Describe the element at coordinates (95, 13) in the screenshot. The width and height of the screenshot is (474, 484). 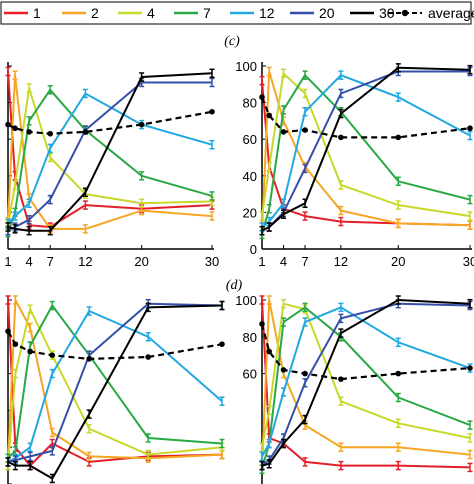
I see `legend-label-2: 2` at that location.